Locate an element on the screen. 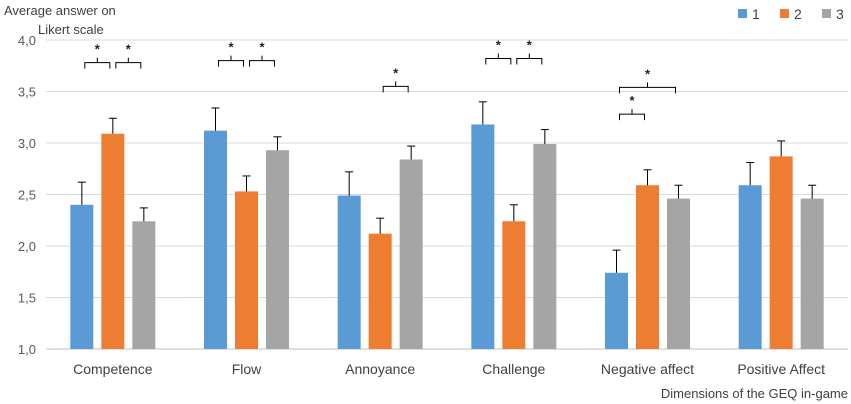 This screenshot has width=851, height=404. x-category-label: Positive Affect is located at coordinates (781, 369).